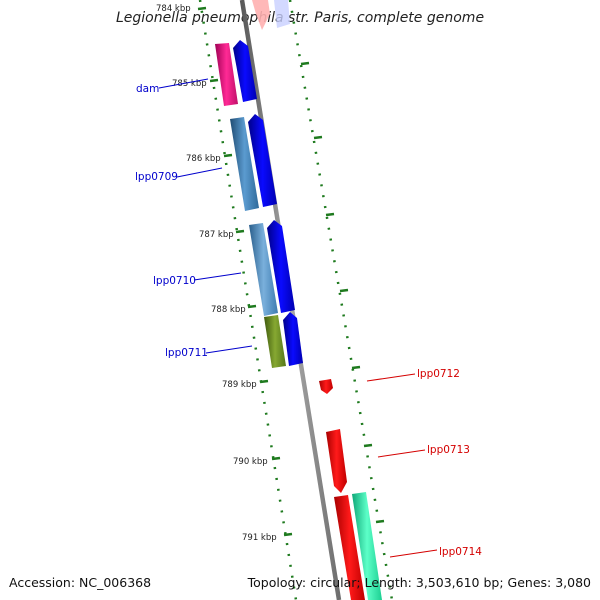 This screenshot has height=600, width=600. What do you see at coordinates (460, 552) in the screenshot?
I see `gene-label-lpp0714: lpp0714` at bounding box center [460, 552].